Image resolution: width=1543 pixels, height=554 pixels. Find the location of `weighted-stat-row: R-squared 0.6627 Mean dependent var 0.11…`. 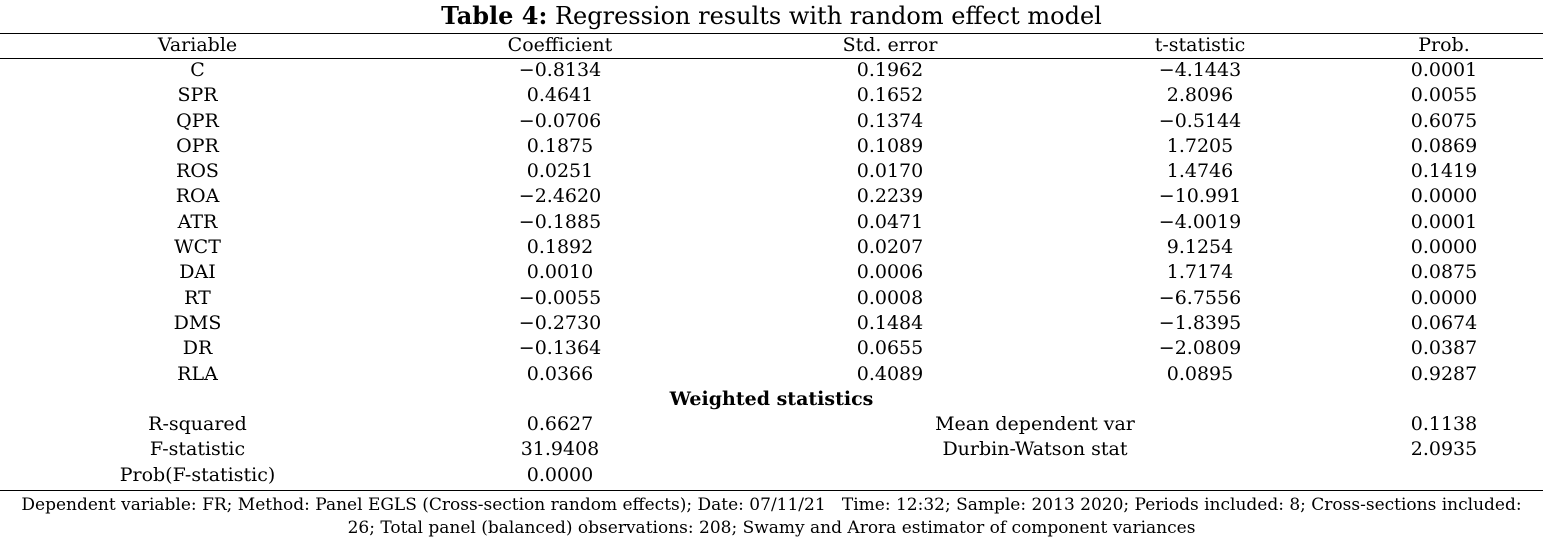

weighted-stat-row: R-squared 0.6627 Mean dependent var 0.11… is located at coordinates (771, 424).